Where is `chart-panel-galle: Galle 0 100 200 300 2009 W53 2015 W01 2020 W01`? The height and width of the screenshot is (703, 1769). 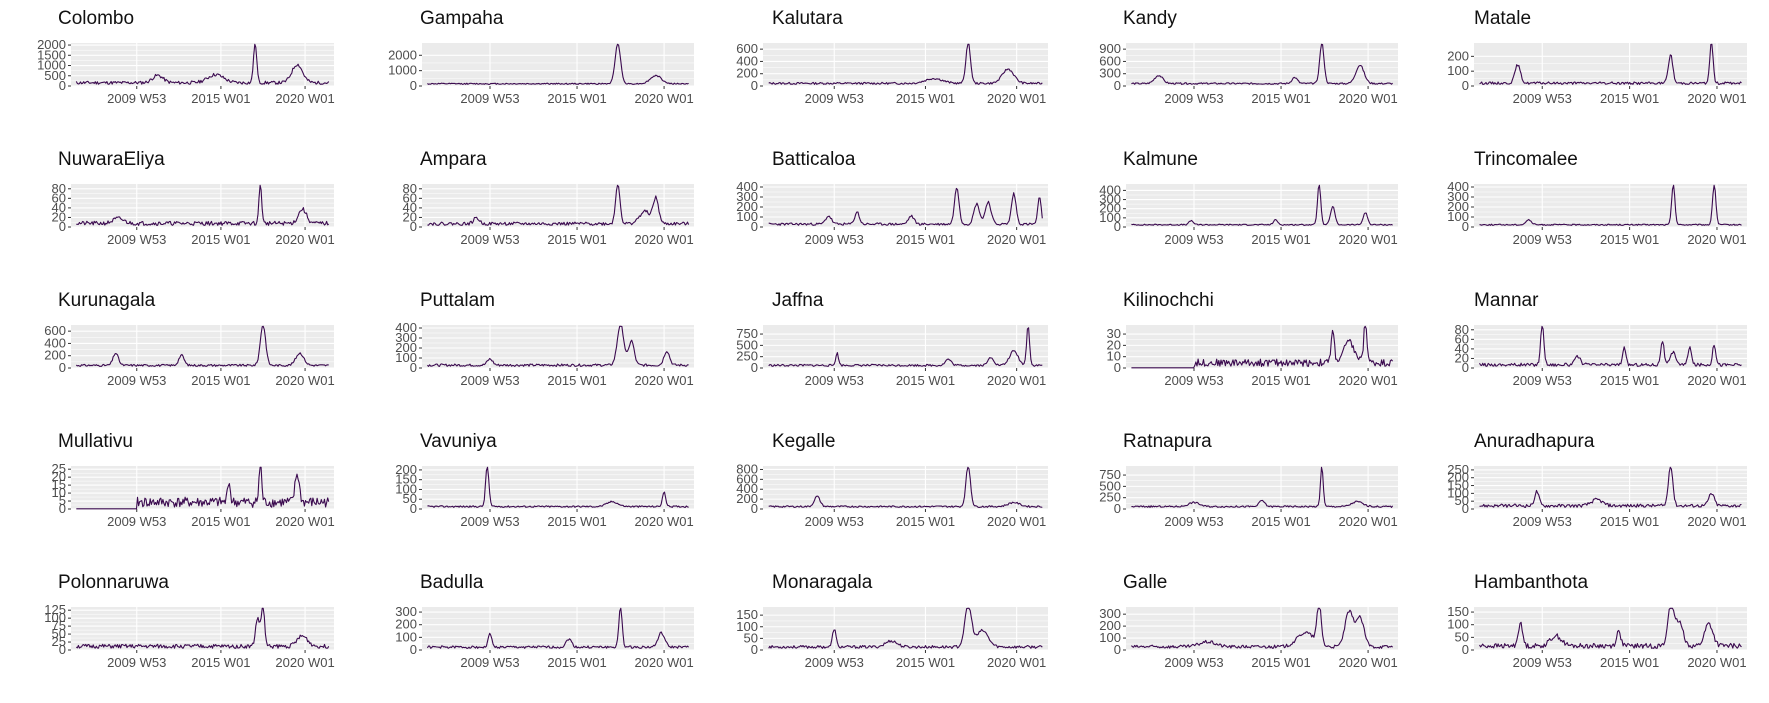
chart-panel-galle: Galle 0 100 200 300 2009 W53 2015 W01 2020 W01 is located at coordinates (1235, 633).